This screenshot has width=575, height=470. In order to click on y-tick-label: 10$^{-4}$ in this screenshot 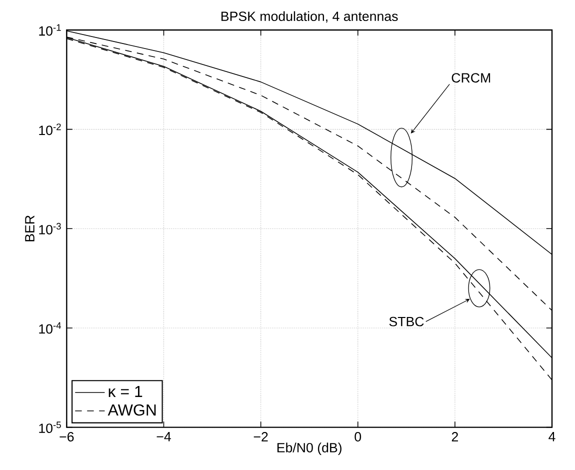, I will do `click(50, 328)`.